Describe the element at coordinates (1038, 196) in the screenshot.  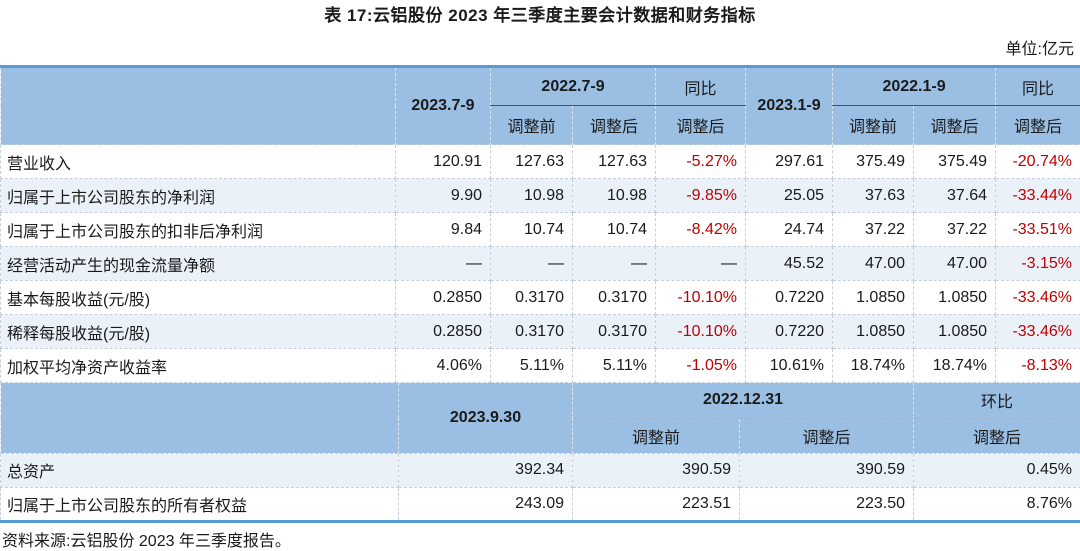
I see `value-cell: -33.44%` at that location.